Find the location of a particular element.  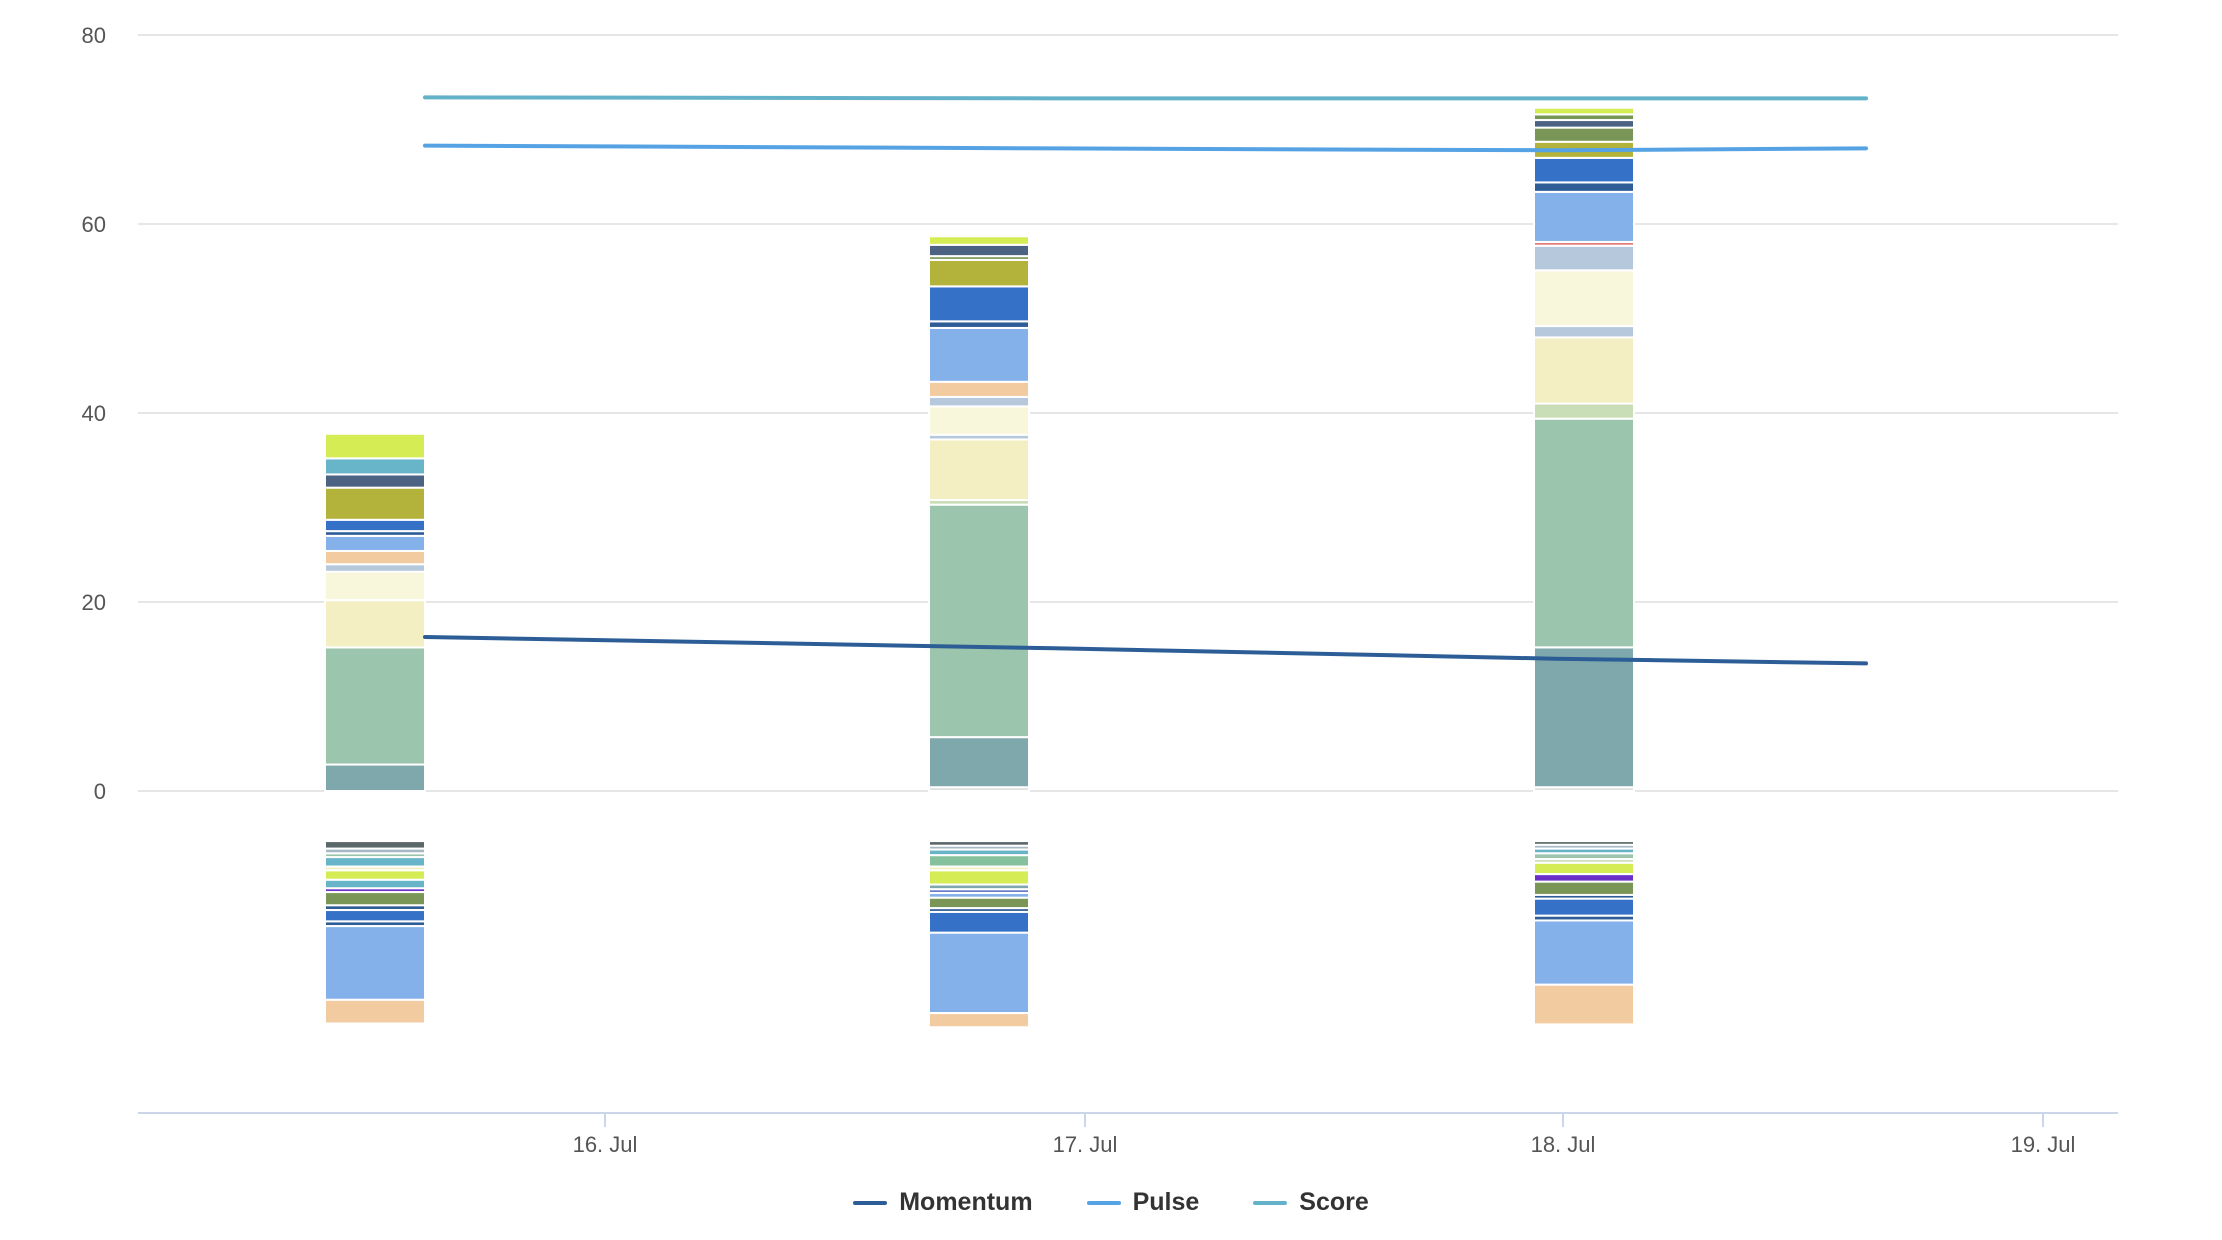

legend-label-pulse: Pulse is located at coordinates (1166, 1202).